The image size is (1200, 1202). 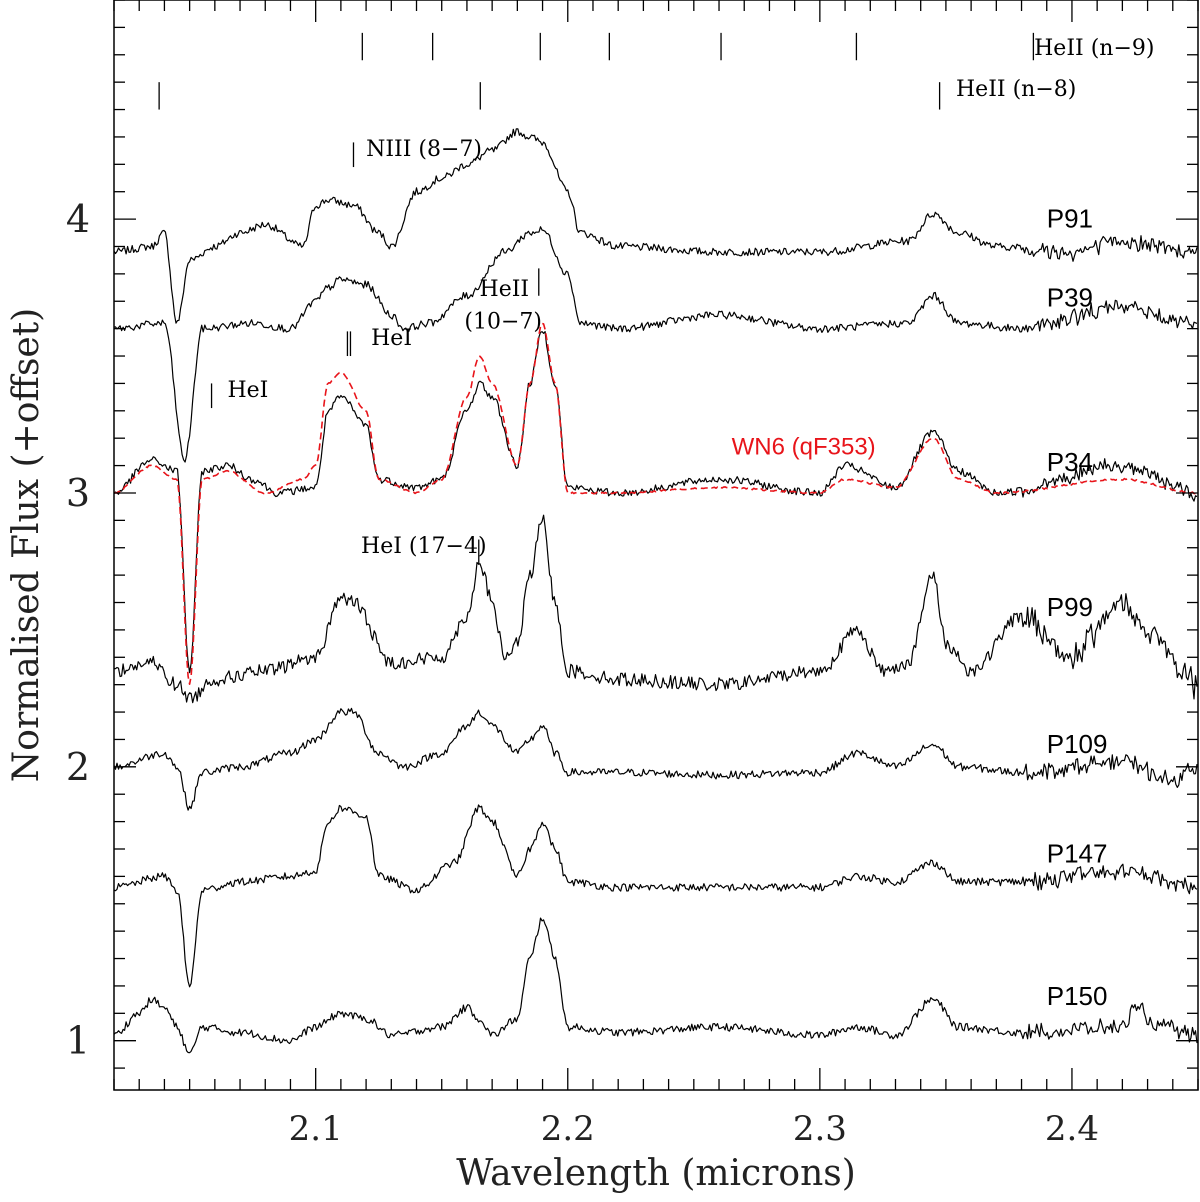 What do you see at coordinates (804, 447) in the screenshot?
I see `model-label: WN6 (qF353)` at bounding box center [804, 447].